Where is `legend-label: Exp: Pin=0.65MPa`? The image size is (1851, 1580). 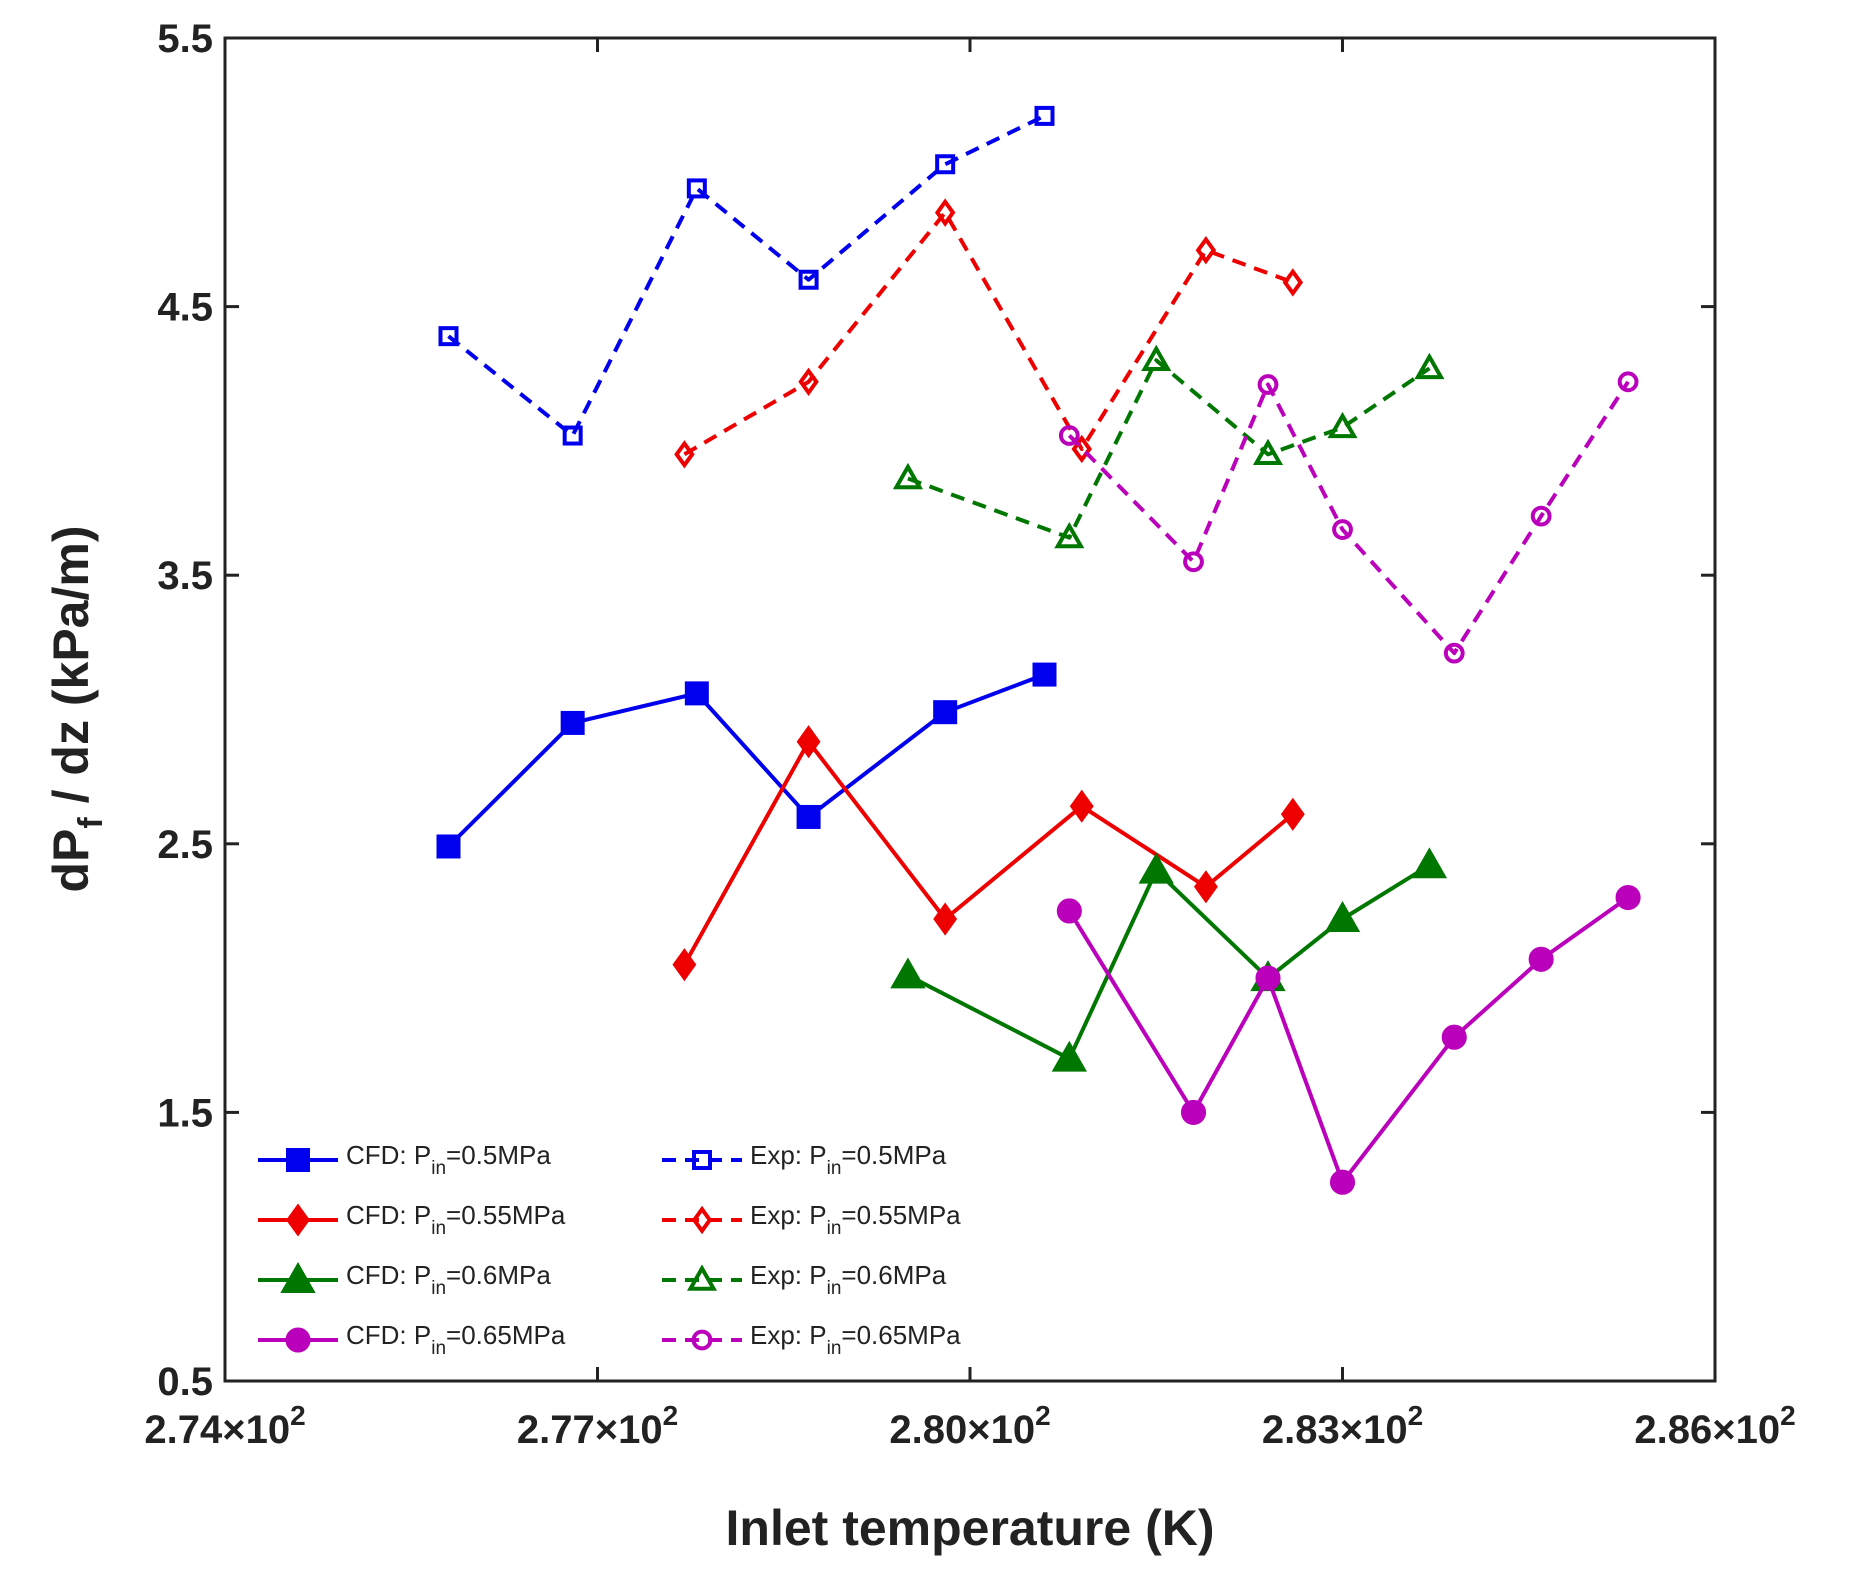 legend-label: Exp: Pin=0.65MPa is located at coordinates (855, 1339).